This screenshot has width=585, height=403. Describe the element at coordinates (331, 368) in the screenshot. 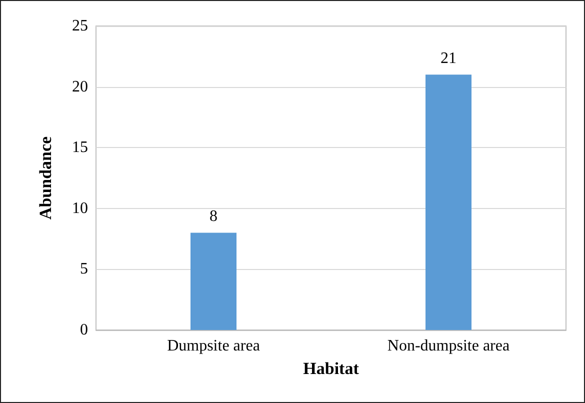

I see `x-axis-title: Habitat` at that location.